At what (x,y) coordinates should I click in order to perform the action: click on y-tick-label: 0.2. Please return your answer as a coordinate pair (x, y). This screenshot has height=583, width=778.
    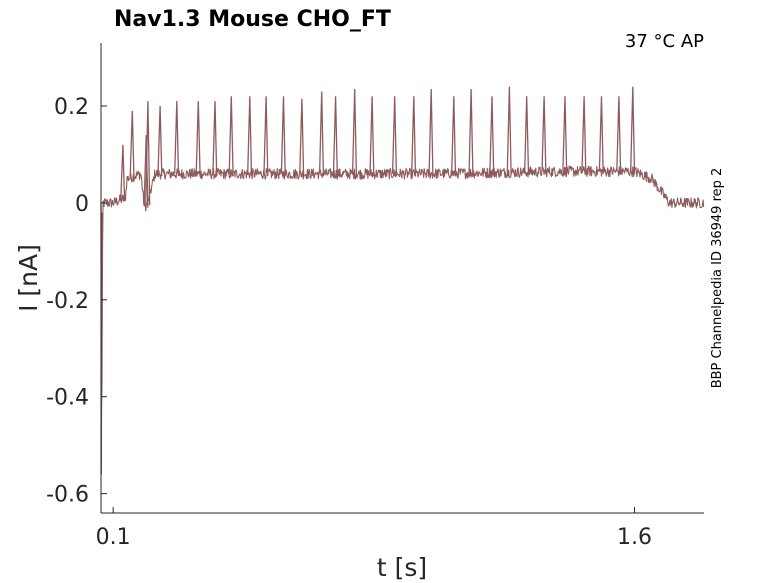
    Looking at the image, I should click on (71, 107).